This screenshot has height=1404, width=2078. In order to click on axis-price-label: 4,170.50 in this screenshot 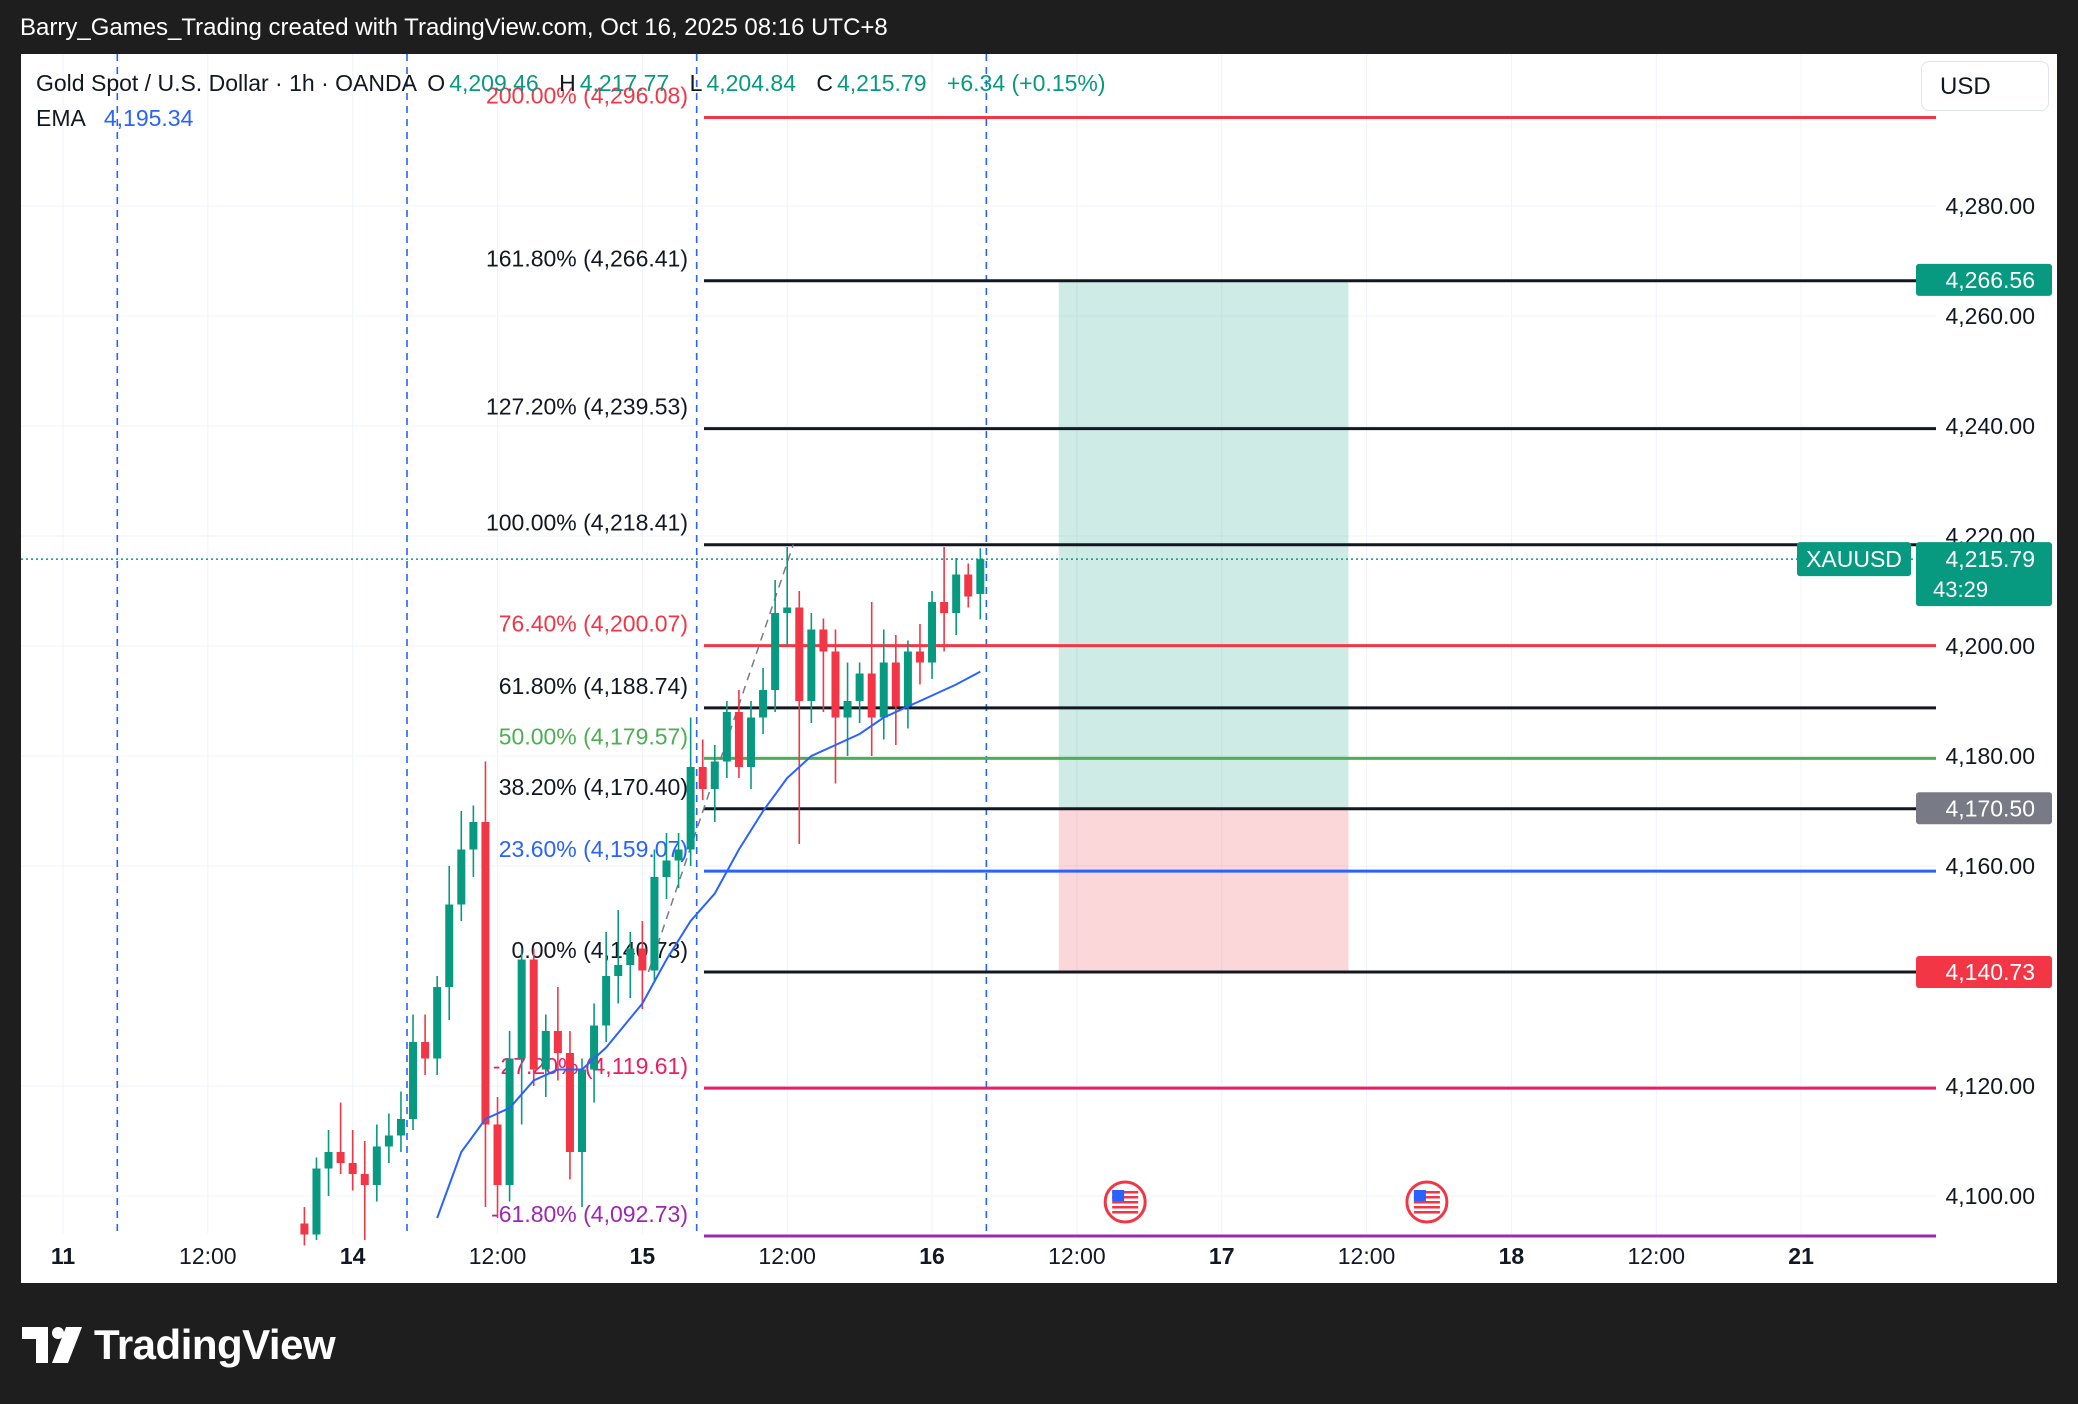, I will do `click(1990, 808)`.